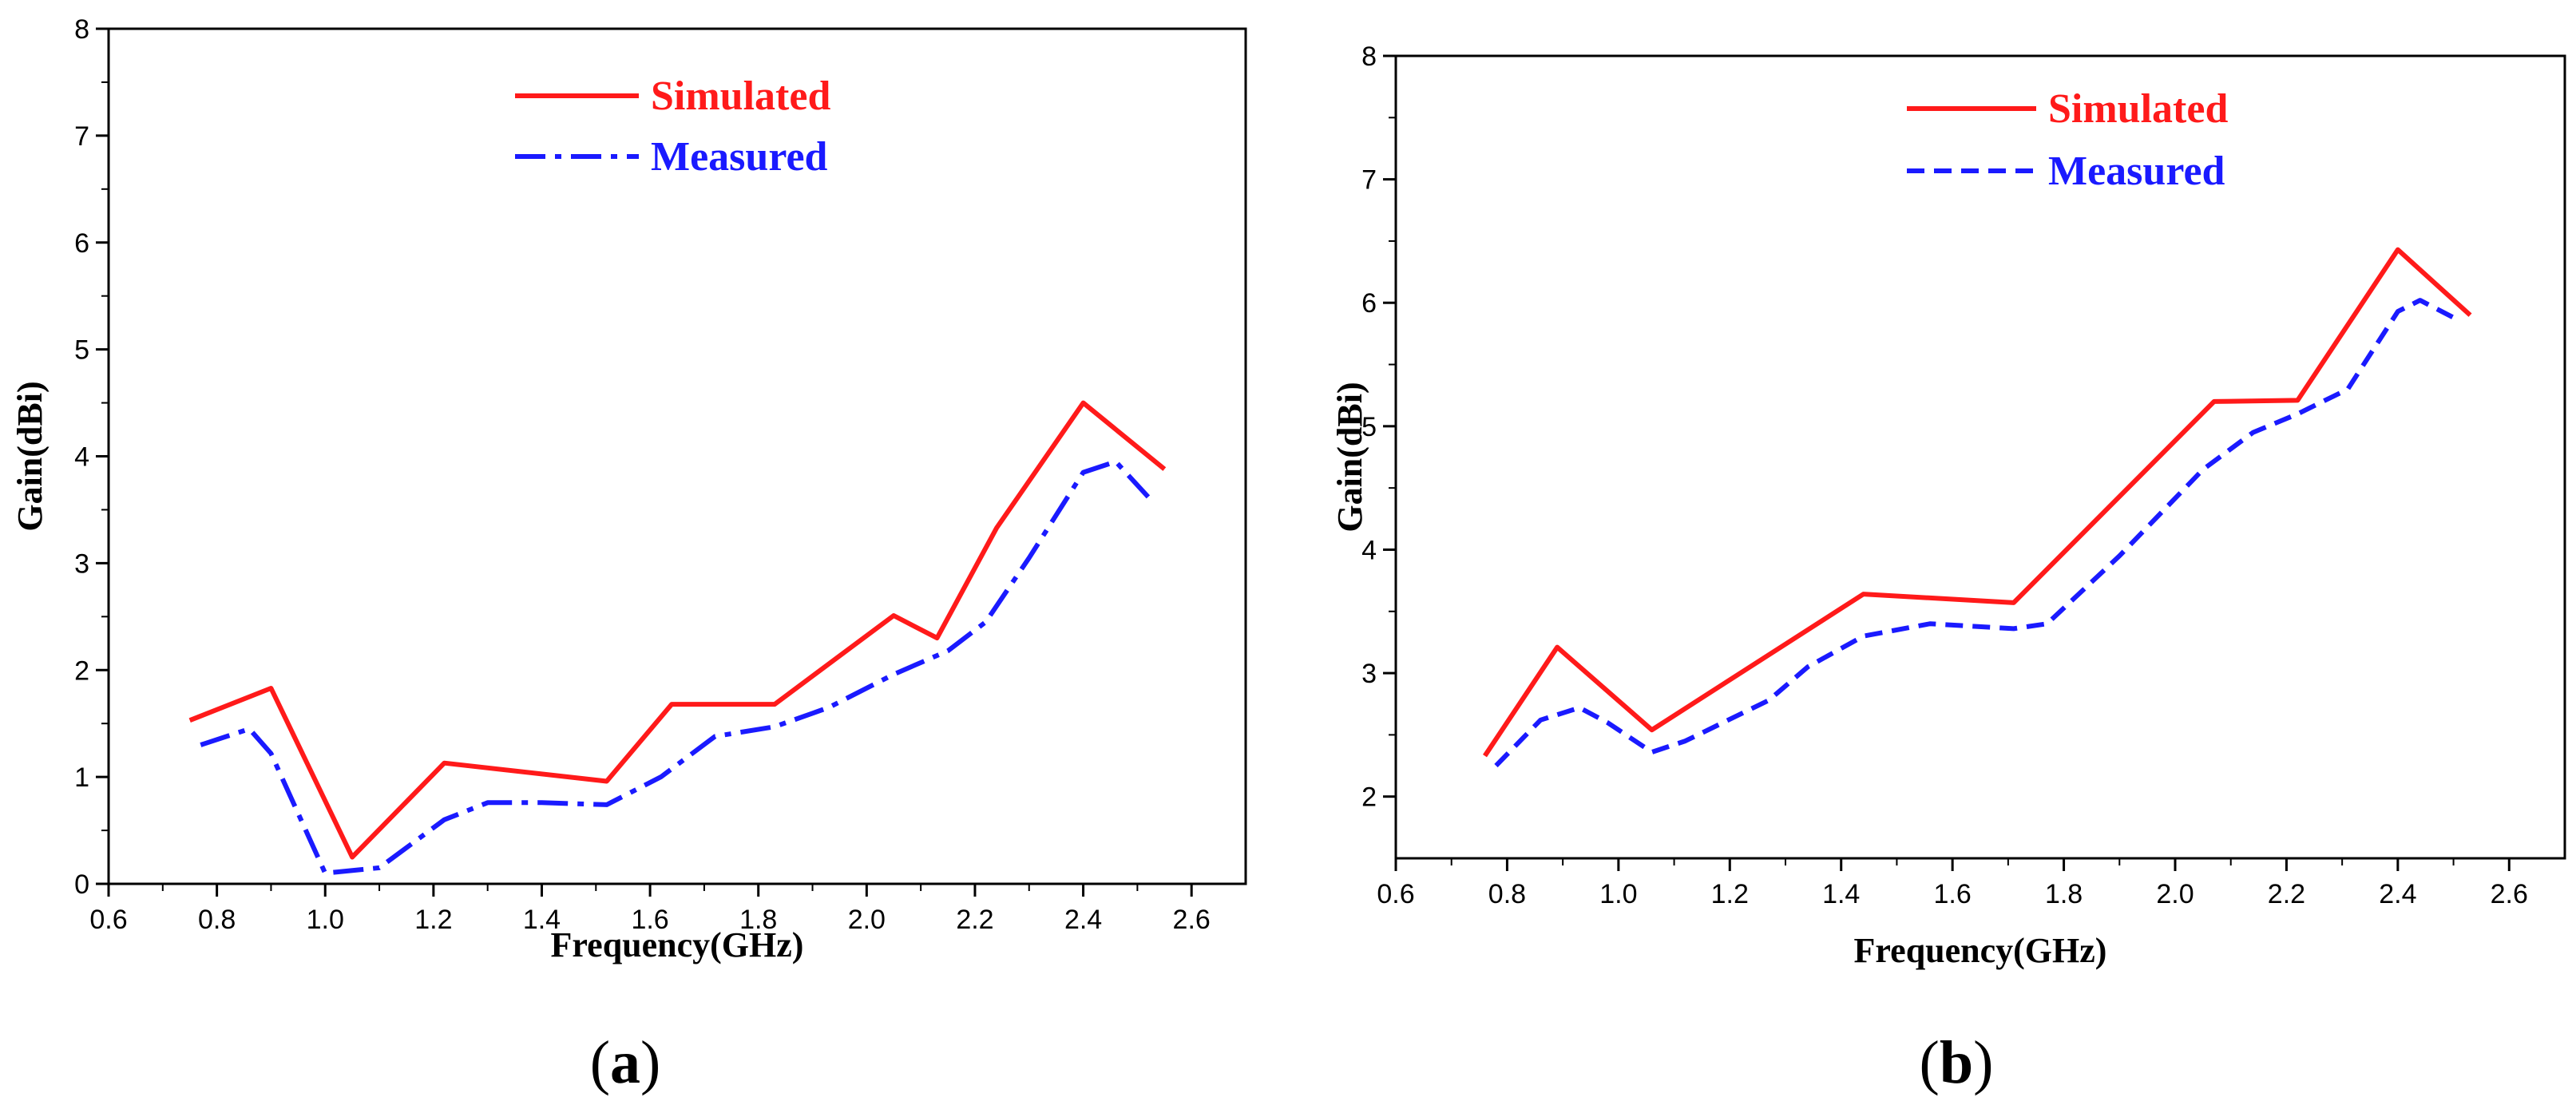  I want to click on series-line-measured, so click(675, 667).